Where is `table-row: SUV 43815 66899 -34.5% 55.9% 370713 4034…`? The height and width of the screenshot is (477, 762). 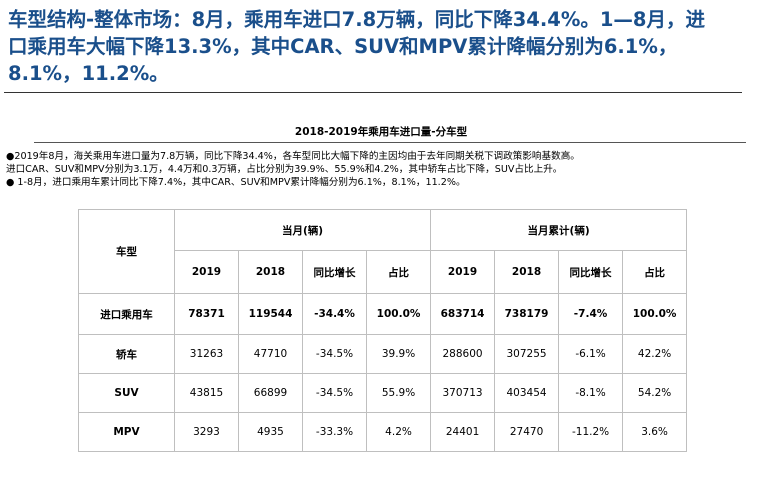 table-row: SUV 43815 66899 -34.5% 55.9% 370713 4034… is located at coordinates (383, 393).